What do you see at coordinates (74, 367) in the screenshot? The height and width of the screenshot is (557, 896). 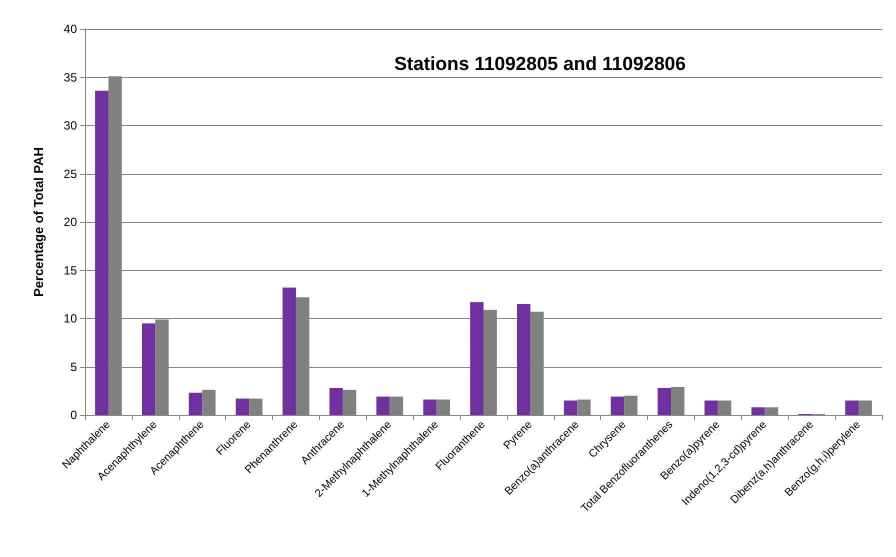 I see `y-tick-label: 5` at bounding box center [74, 367].